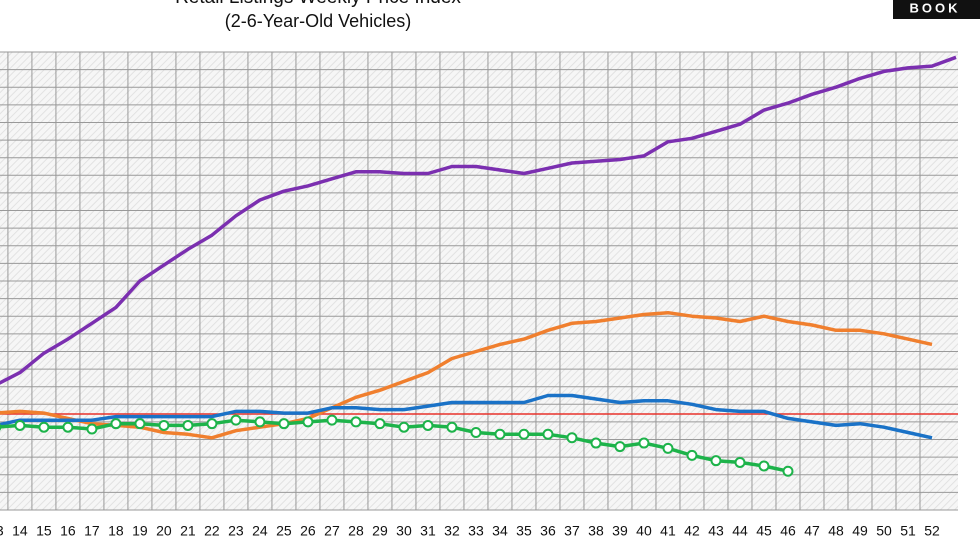 Image resolution: width=980 pixels, height=552 pixels. I want to click on x-tick-label: 51, so click(908, 531).